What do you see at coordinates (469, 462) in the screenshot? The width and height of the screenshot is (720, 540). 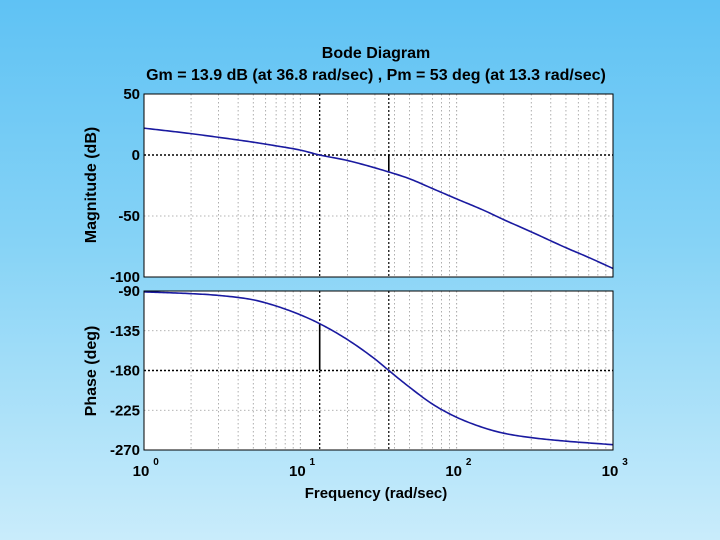 I see `x-tick-exponent: 2` at bounding box center [469, 462].